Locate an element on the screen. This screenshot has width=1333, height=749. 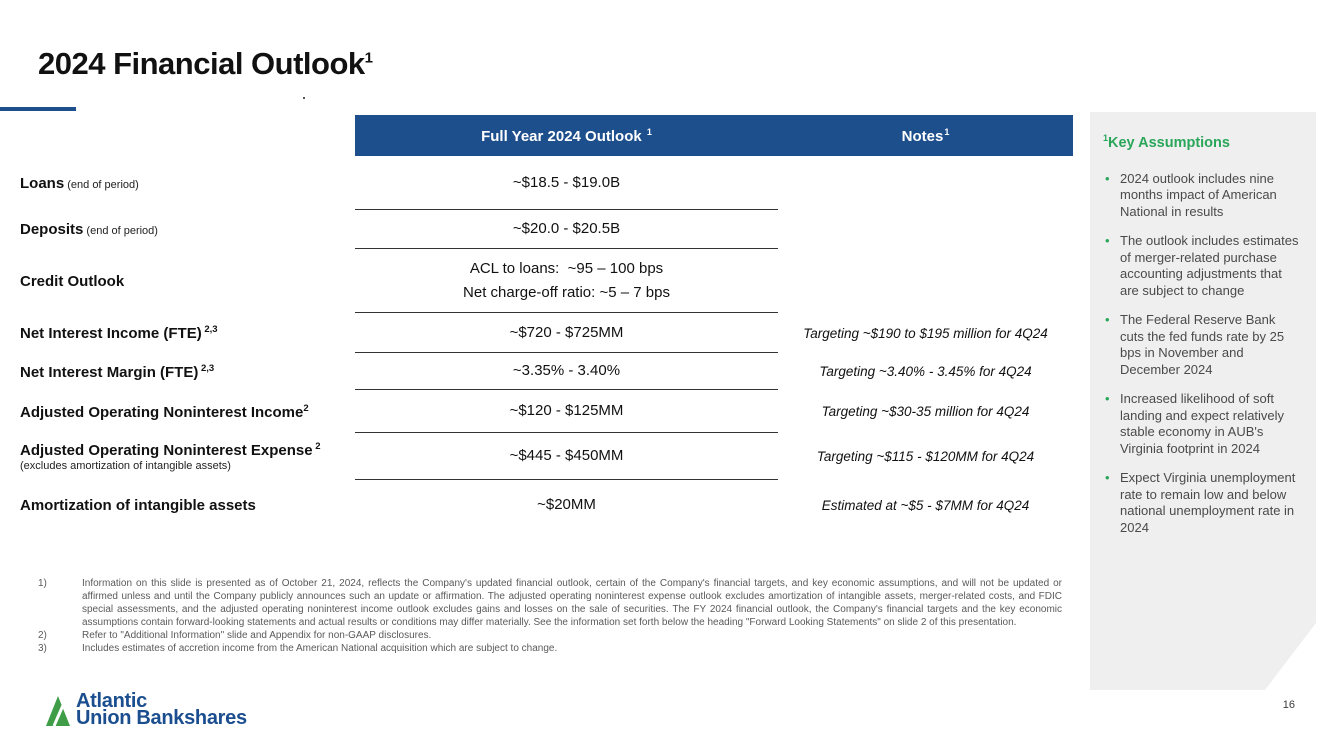
page-number: 16 is located at coordinates (1288, 705).